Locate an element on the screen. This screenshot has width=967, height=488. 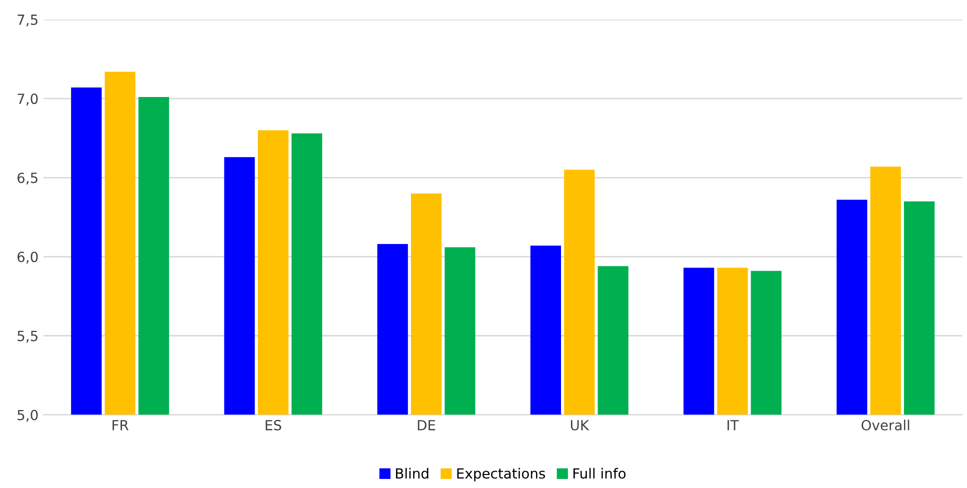
x-tick-label: DE is located at coordinates (427, 425).